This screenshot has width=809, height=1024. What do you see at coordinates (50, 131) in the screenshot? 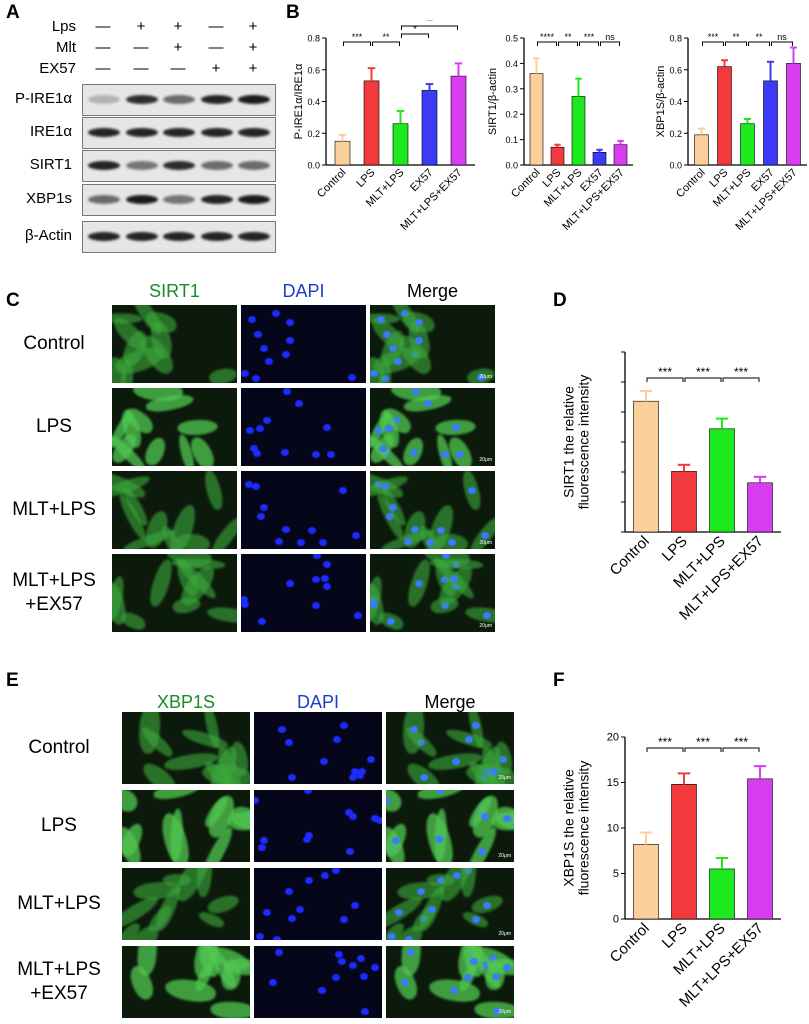
I see `blot-label-ire1: IRE1α` at bounding box center [50, 131].